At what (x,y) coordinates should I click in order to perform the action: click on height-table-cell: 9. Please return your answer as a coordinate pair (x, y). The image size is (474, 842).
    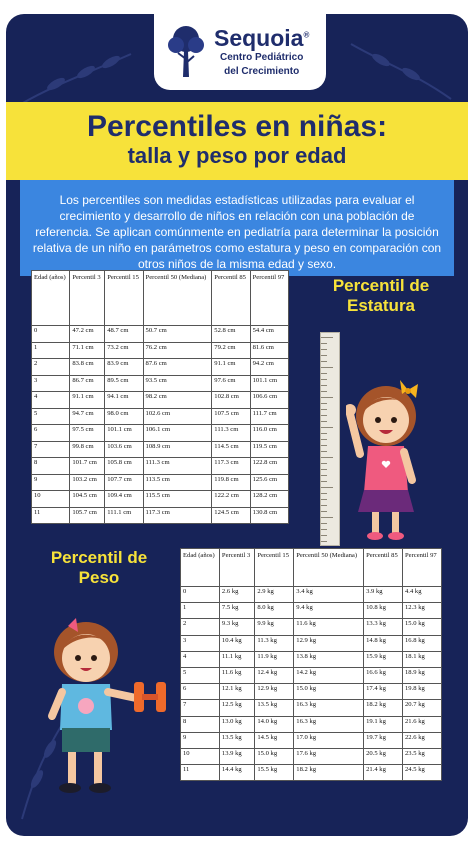
    Looking at the image, I should click on (50, 482).